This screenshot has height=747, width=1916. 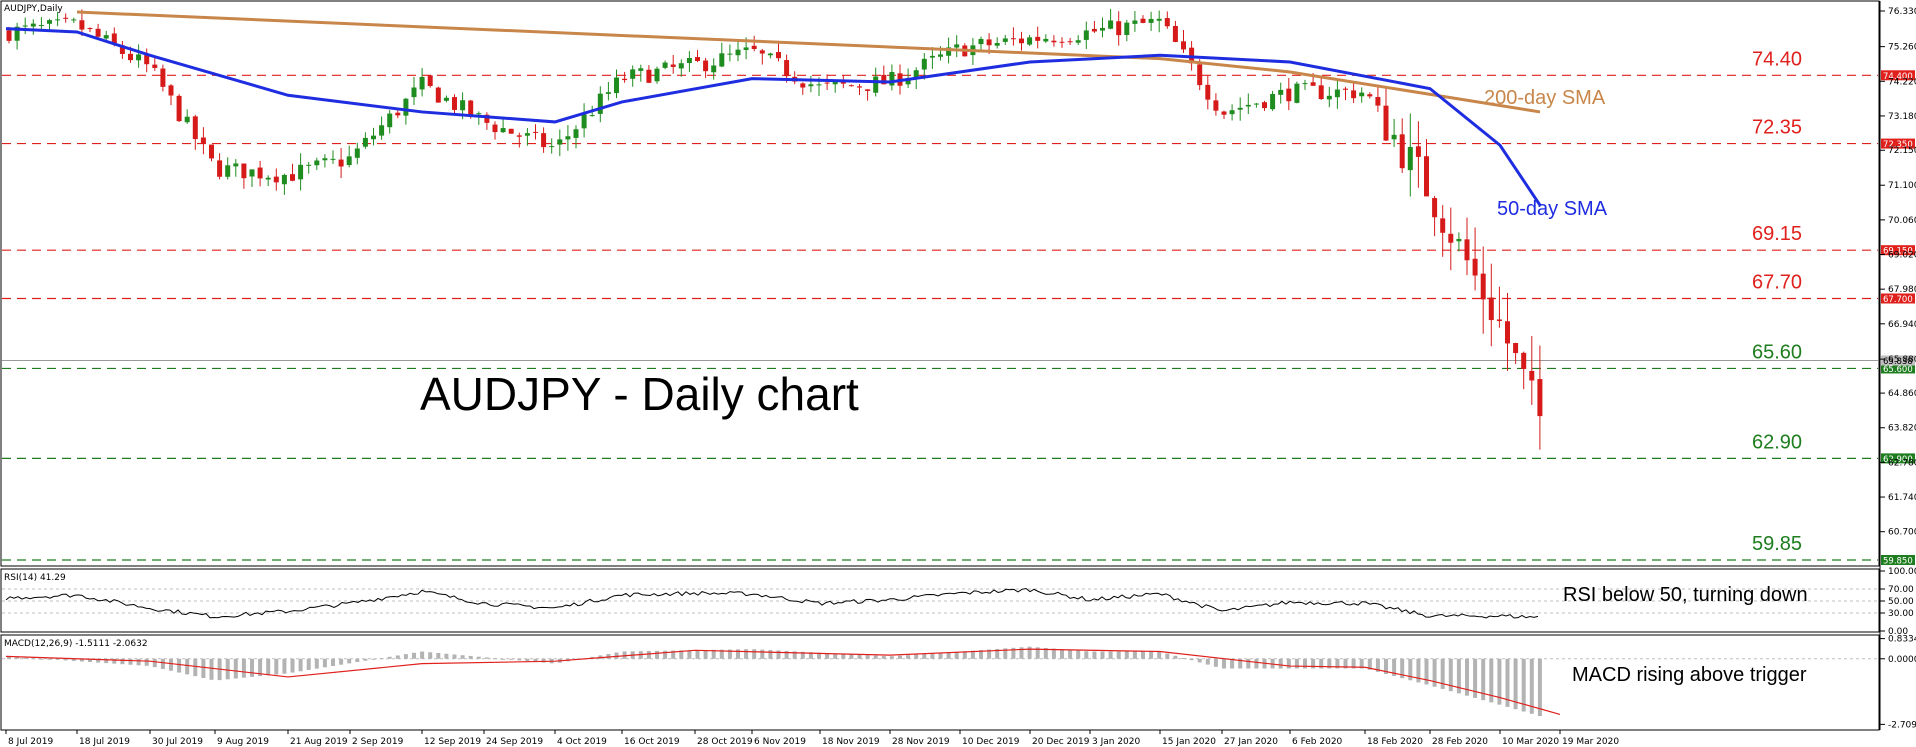 What do you see at coordinates (35, 578) in the screenshot?
I see `rsi-header: RSI(14) 41.29` at bounding box center [35, 578].